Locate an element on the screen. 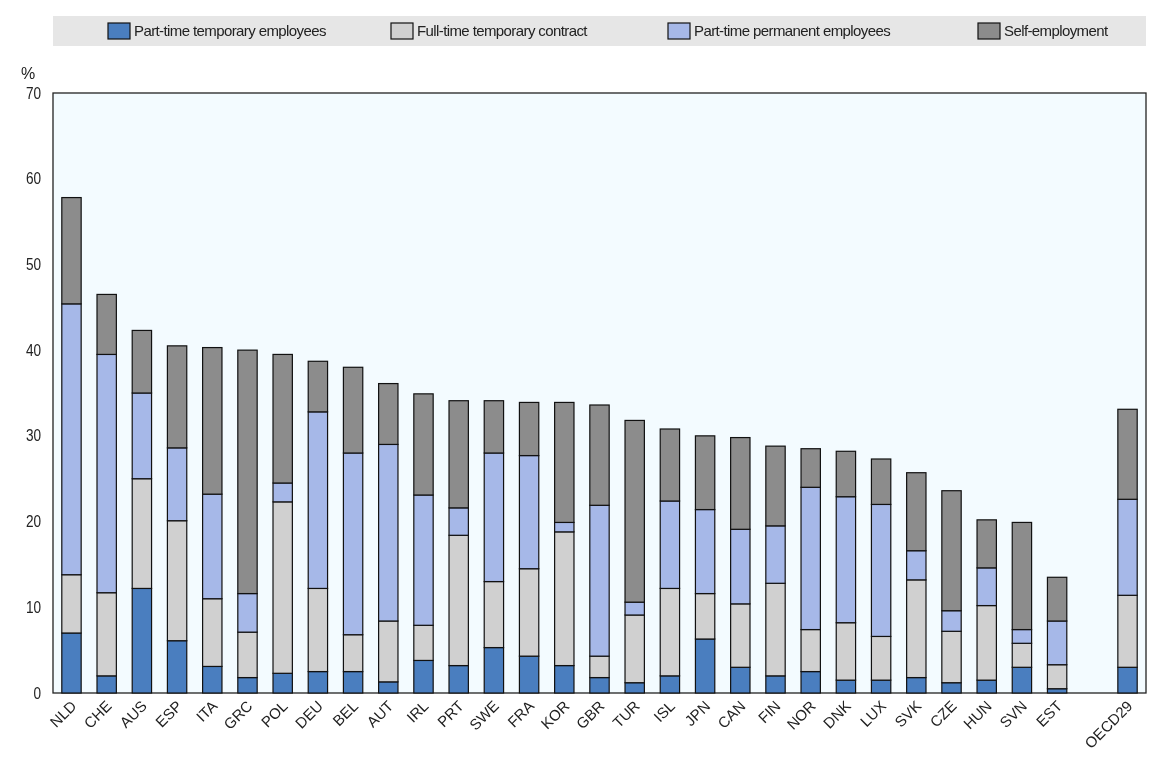  y-tick-label: 20 is located at coordinates (33, 522).